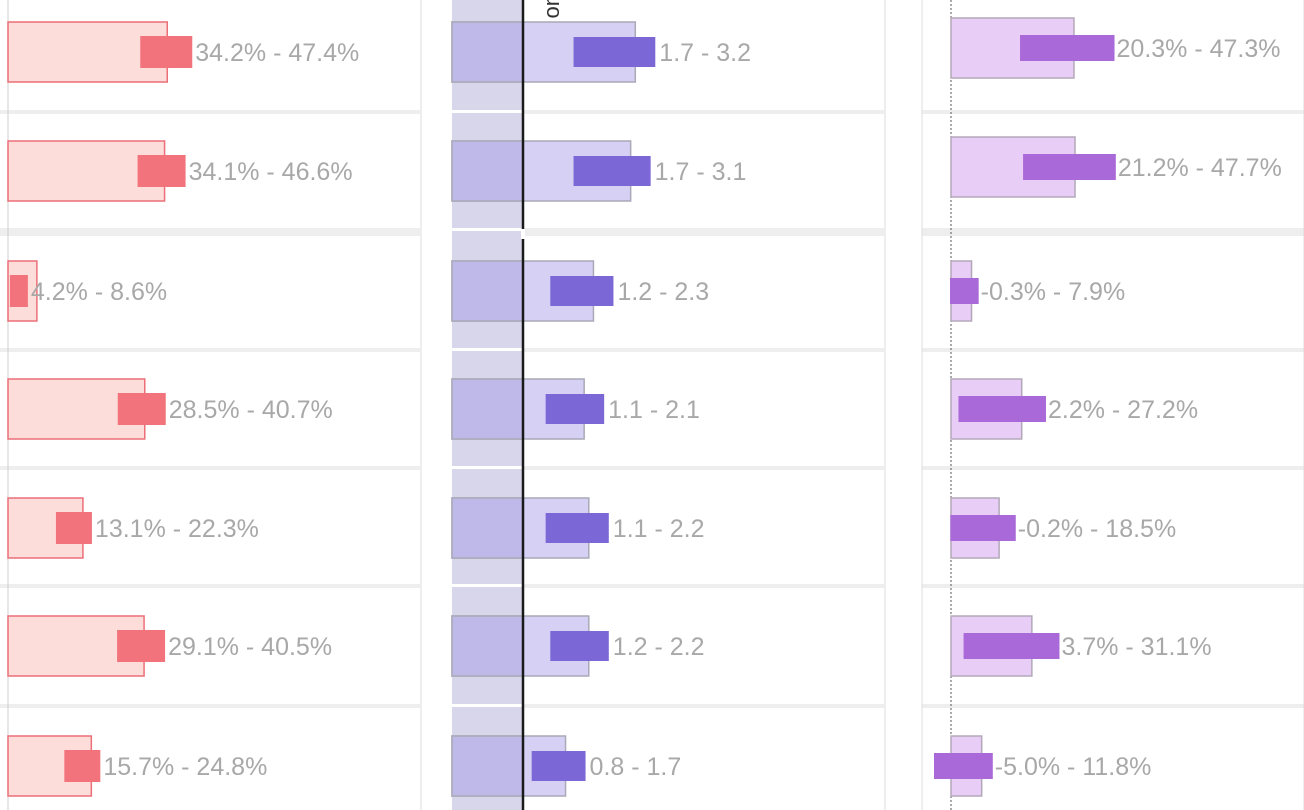 Image resolution: width=1304 pixels, height=810 pixels. I want to click on data-label: -5.0% - 11.8%, so click(1073, 767).